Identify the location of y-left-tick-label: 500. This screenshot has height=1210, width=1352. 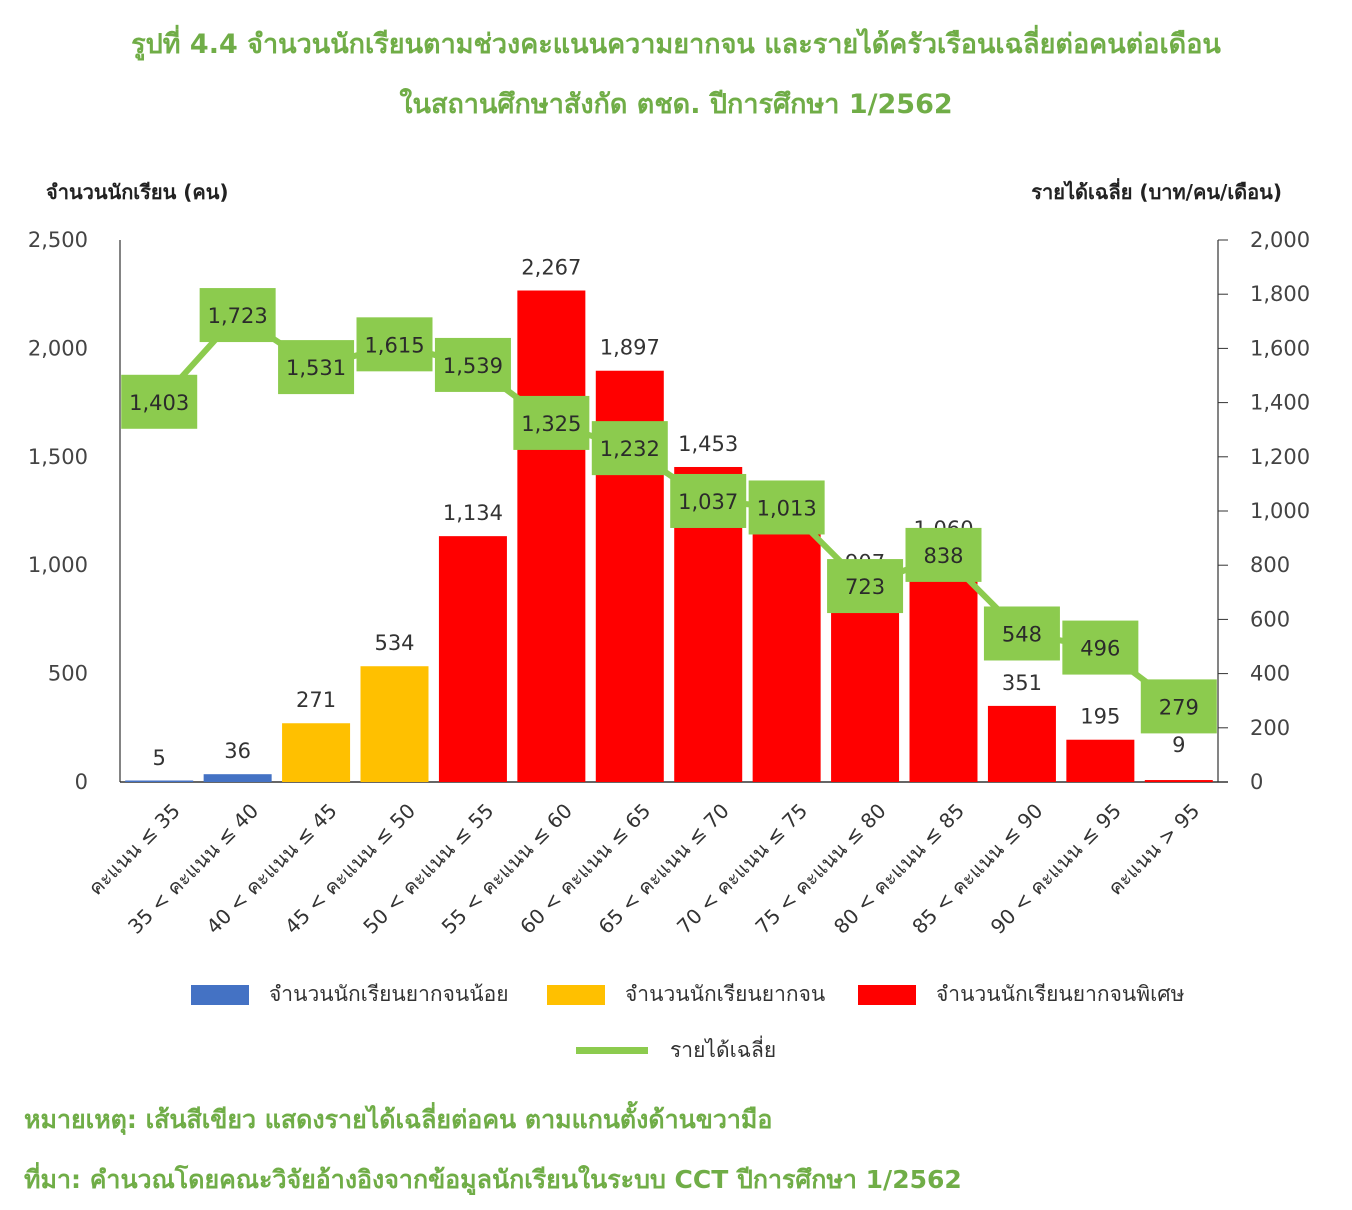
(68, 674).